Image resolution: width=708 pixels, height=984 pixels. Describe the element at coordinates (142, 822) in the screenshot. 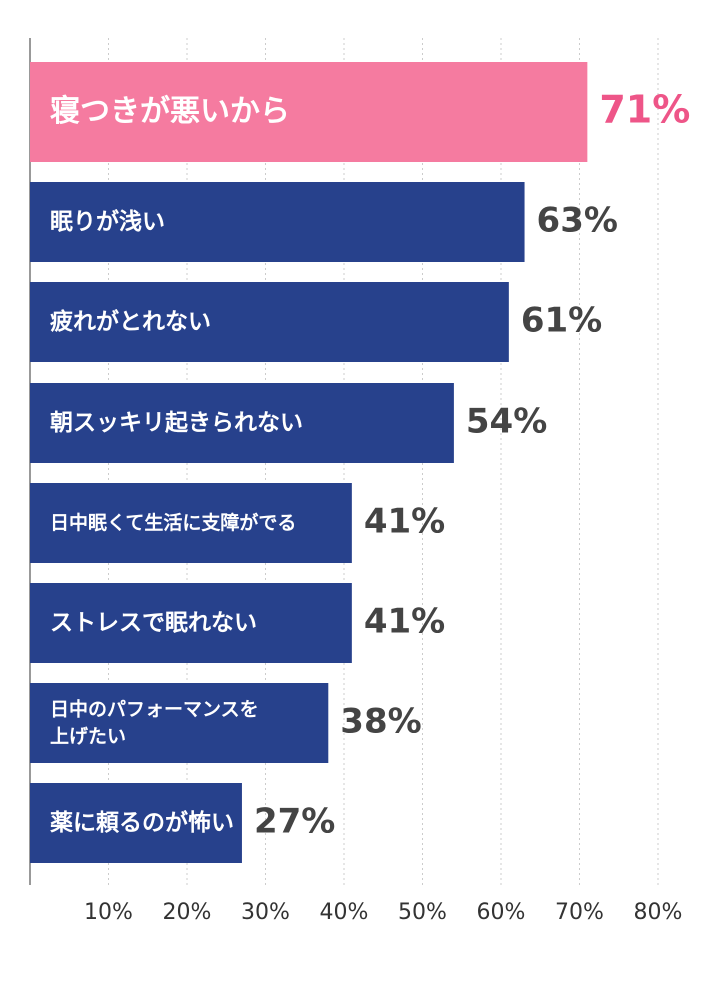

I see `bar-label-8: 薬に頼るのが怖い` at that location.